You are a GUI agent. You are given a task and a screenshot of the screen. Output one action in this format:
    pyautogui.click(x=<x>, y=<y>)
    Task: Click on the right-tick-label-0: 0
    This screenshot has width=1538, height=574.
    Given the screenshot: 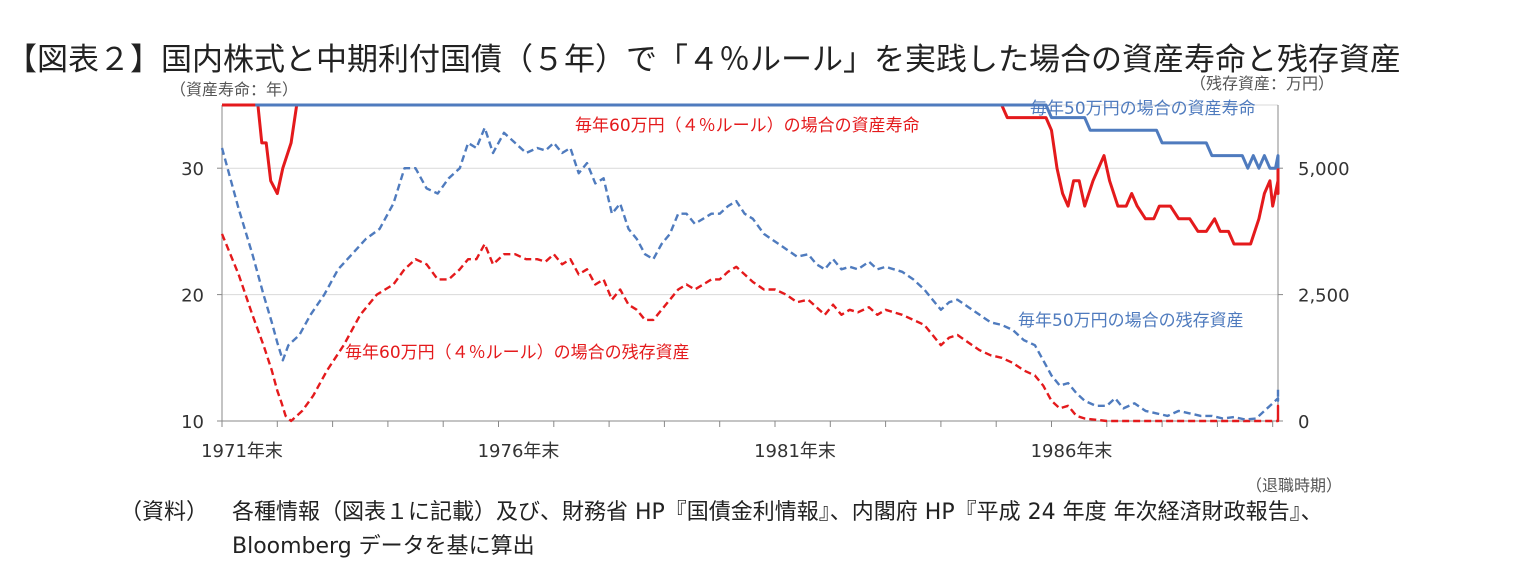 What is the action you would take?
    pyautogui.click(x=1303, y=422)
    